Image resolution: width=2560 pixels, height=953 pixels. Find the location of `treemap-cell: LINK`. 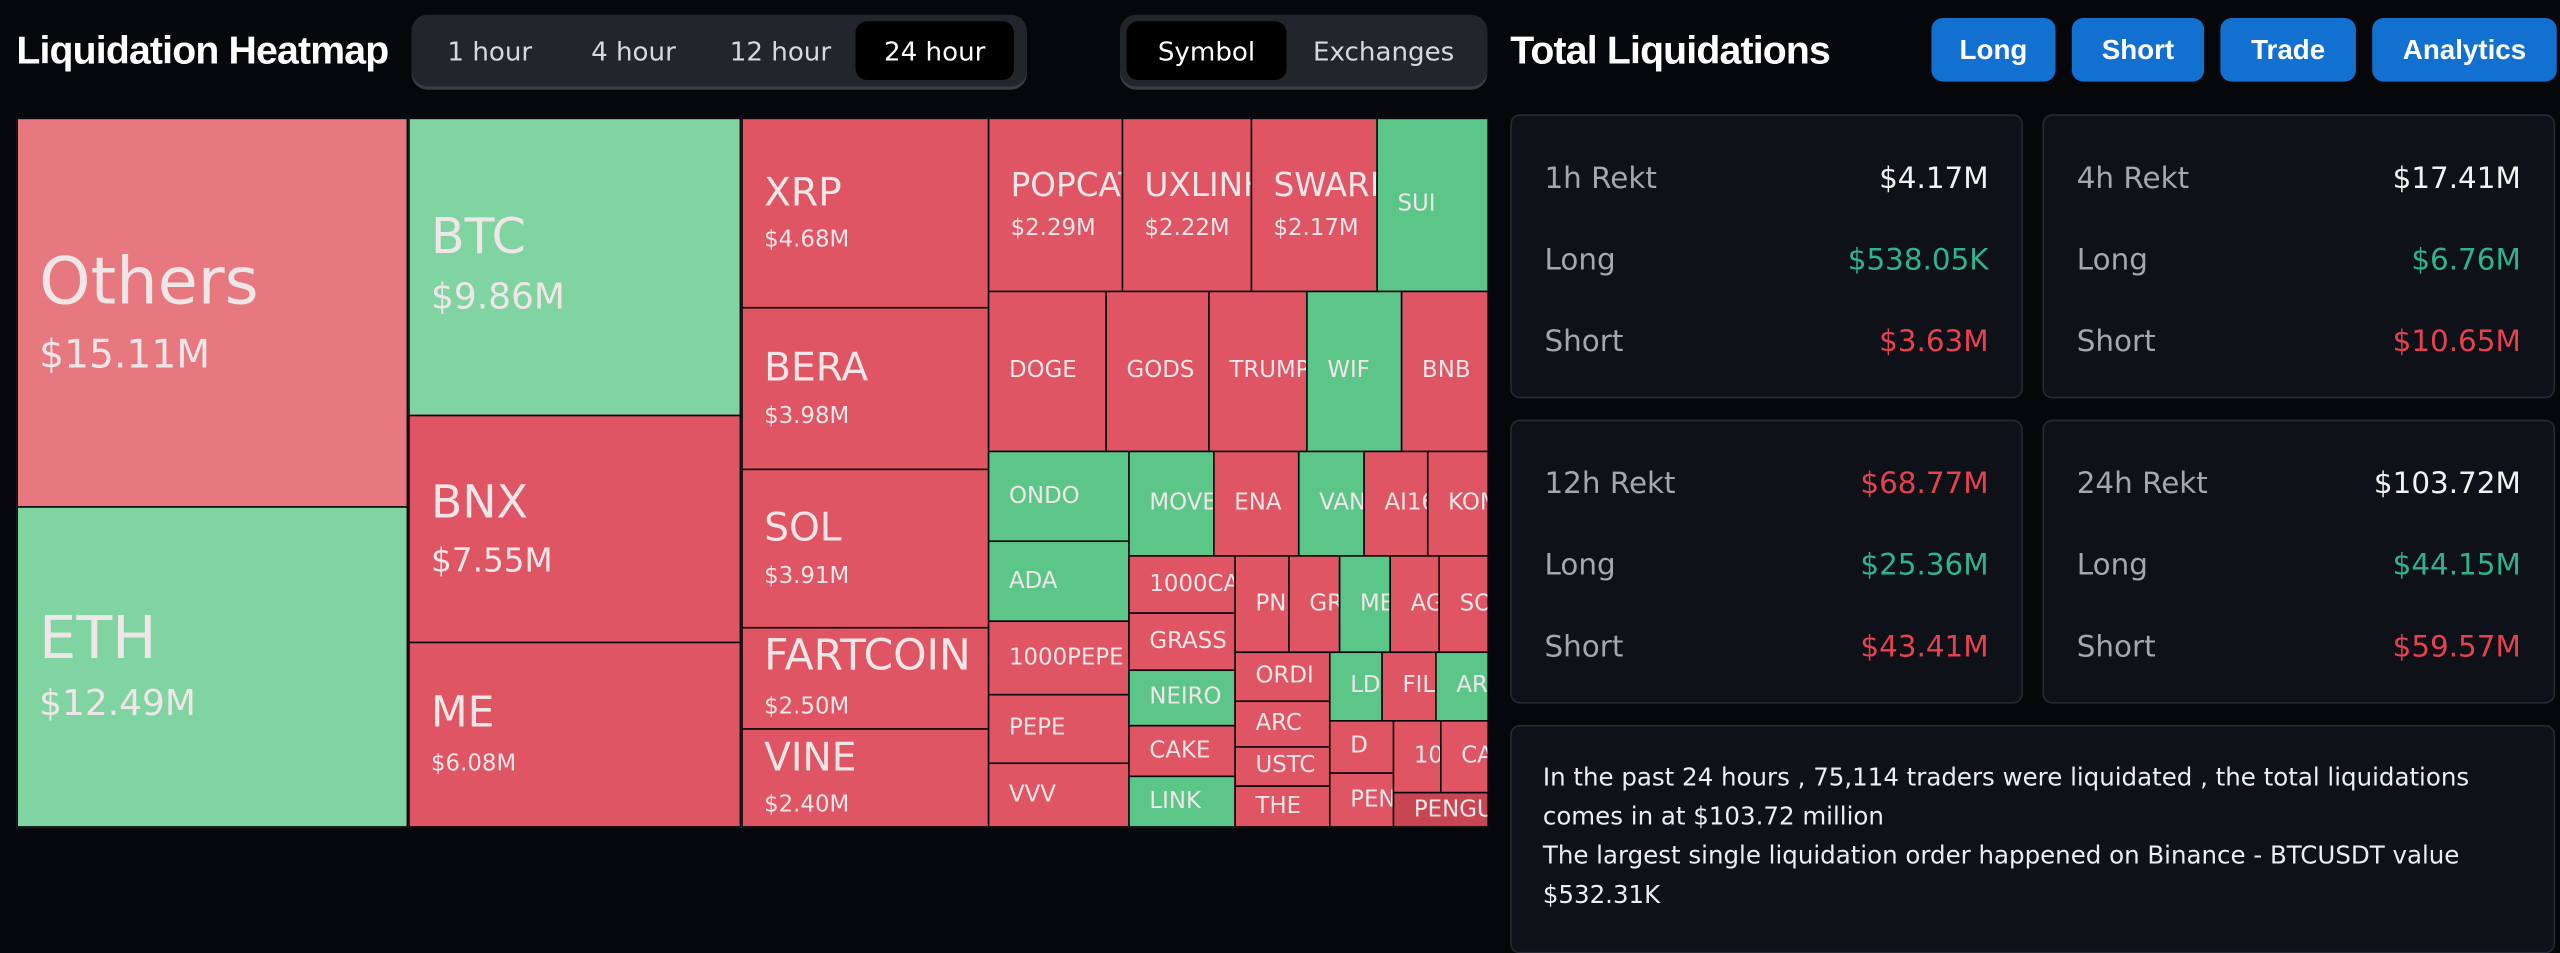

treemap-cell: LINK is located at coordinates (1182, 801).